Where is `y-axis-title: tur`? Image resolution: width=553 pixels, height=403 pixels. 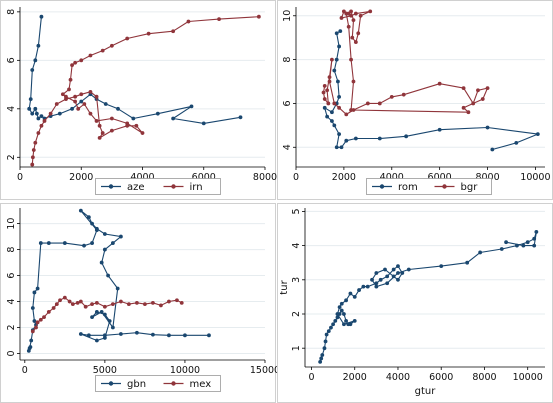
y-axis-title: tur is located at coordinates (284, 286).